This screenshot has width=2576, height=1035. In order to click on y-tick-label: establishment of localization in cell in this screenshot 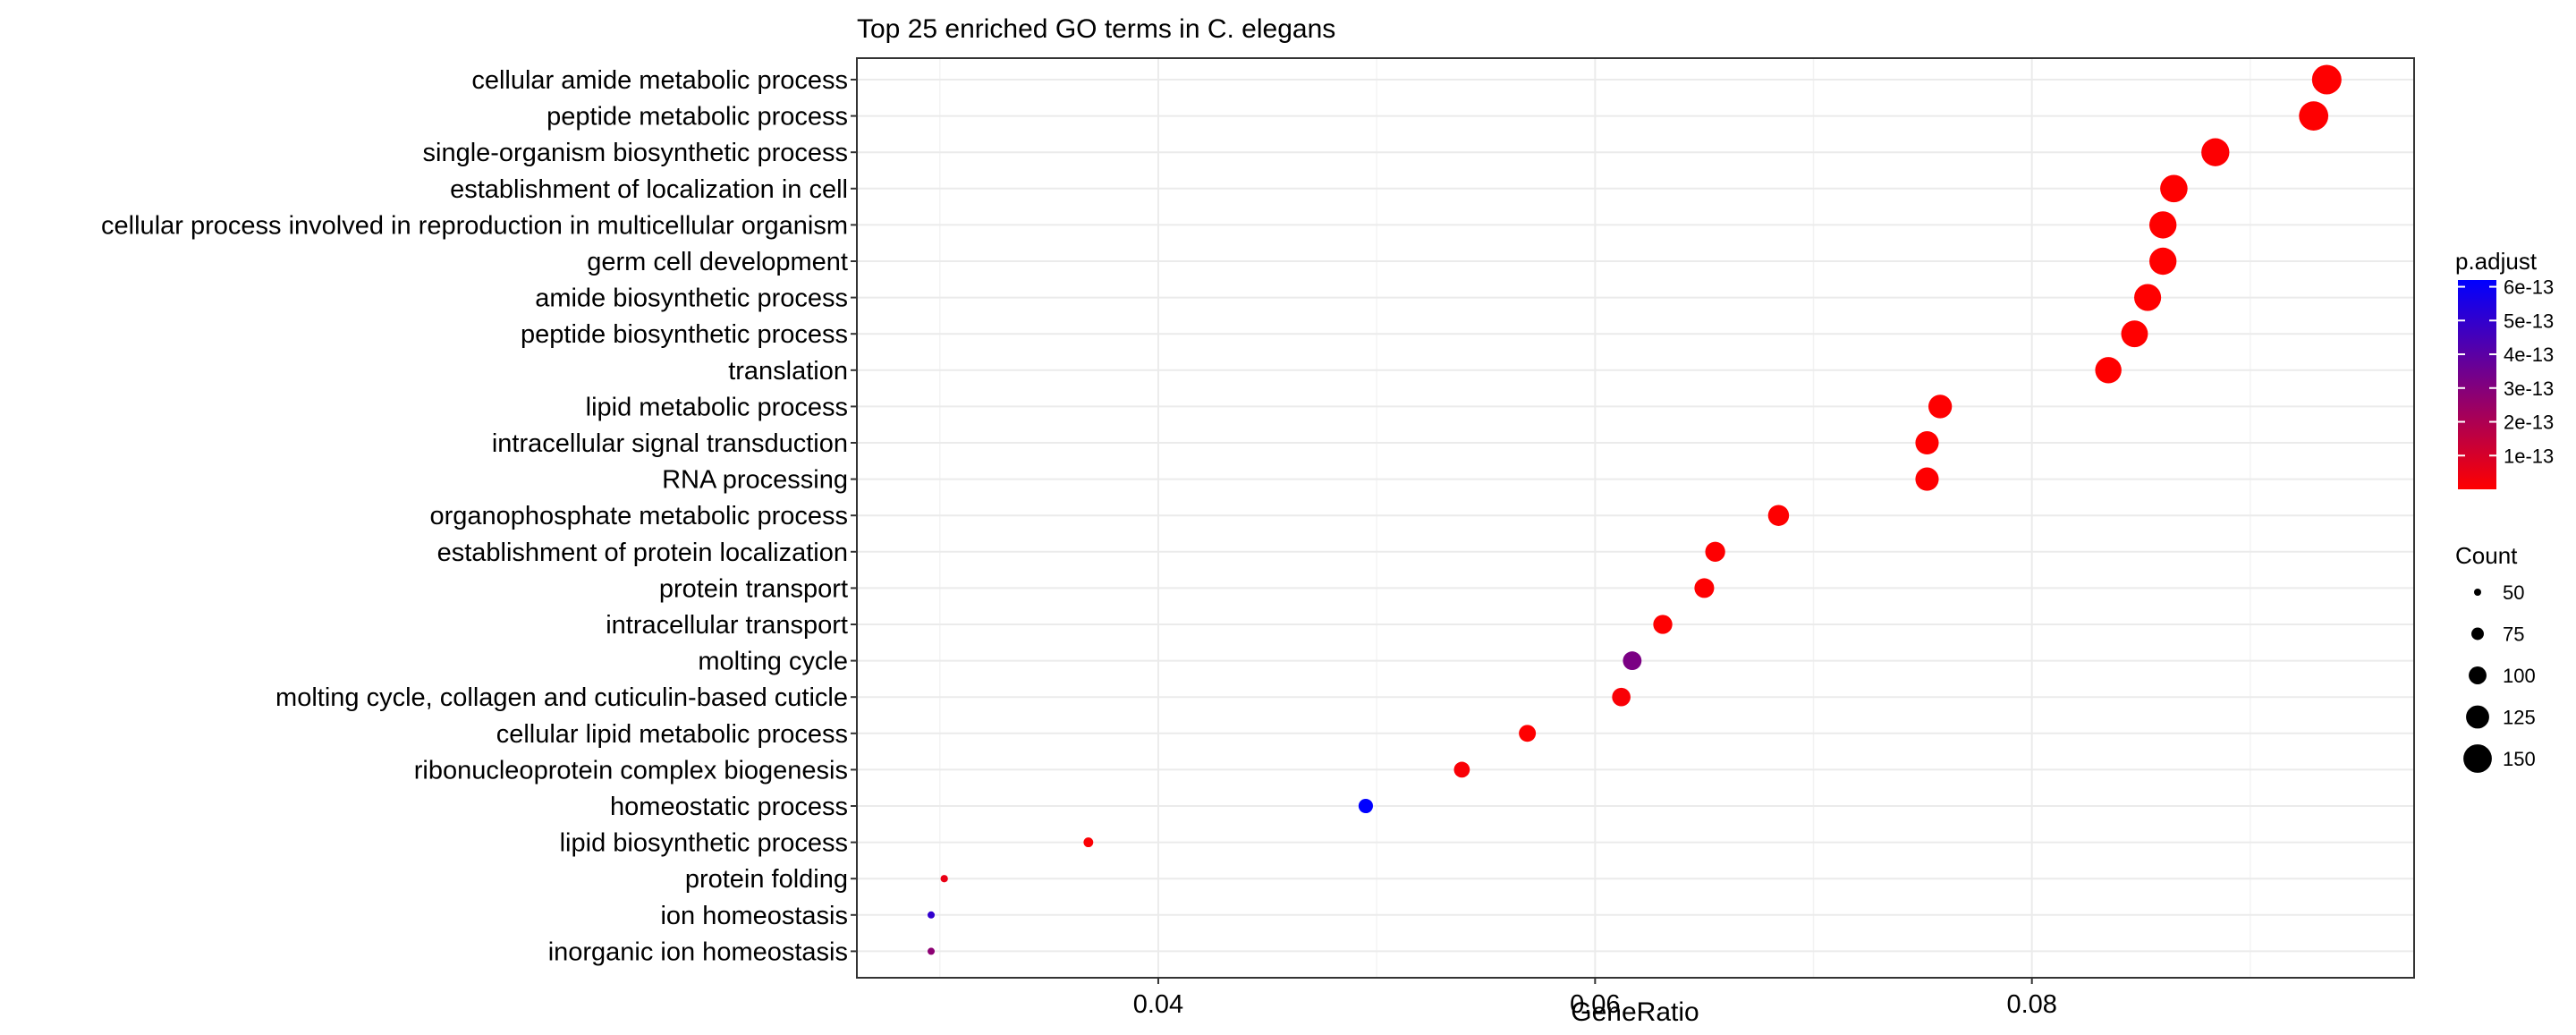, I will do `click(649, 190)`.